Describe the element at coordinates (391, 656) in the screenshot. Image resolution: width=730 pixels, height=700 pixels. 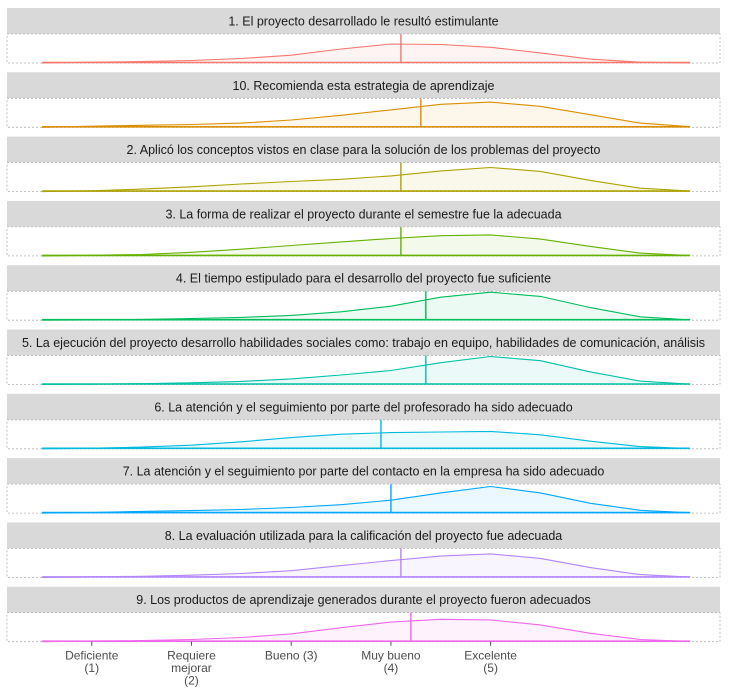
I see `x-tick-label-line: Muy bueno` at that location.